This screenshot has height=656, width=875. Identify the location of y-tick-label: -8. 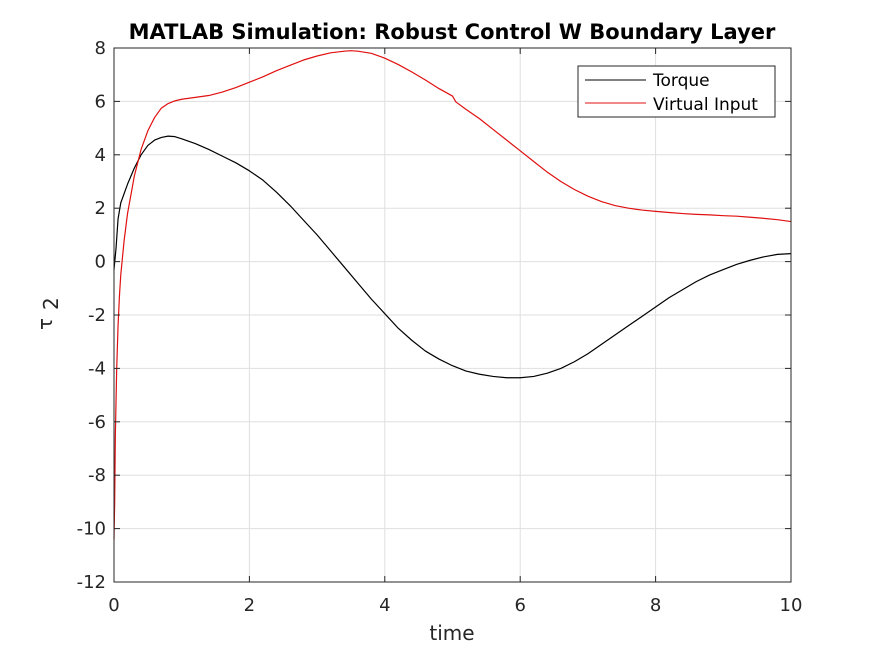
(97, 475).